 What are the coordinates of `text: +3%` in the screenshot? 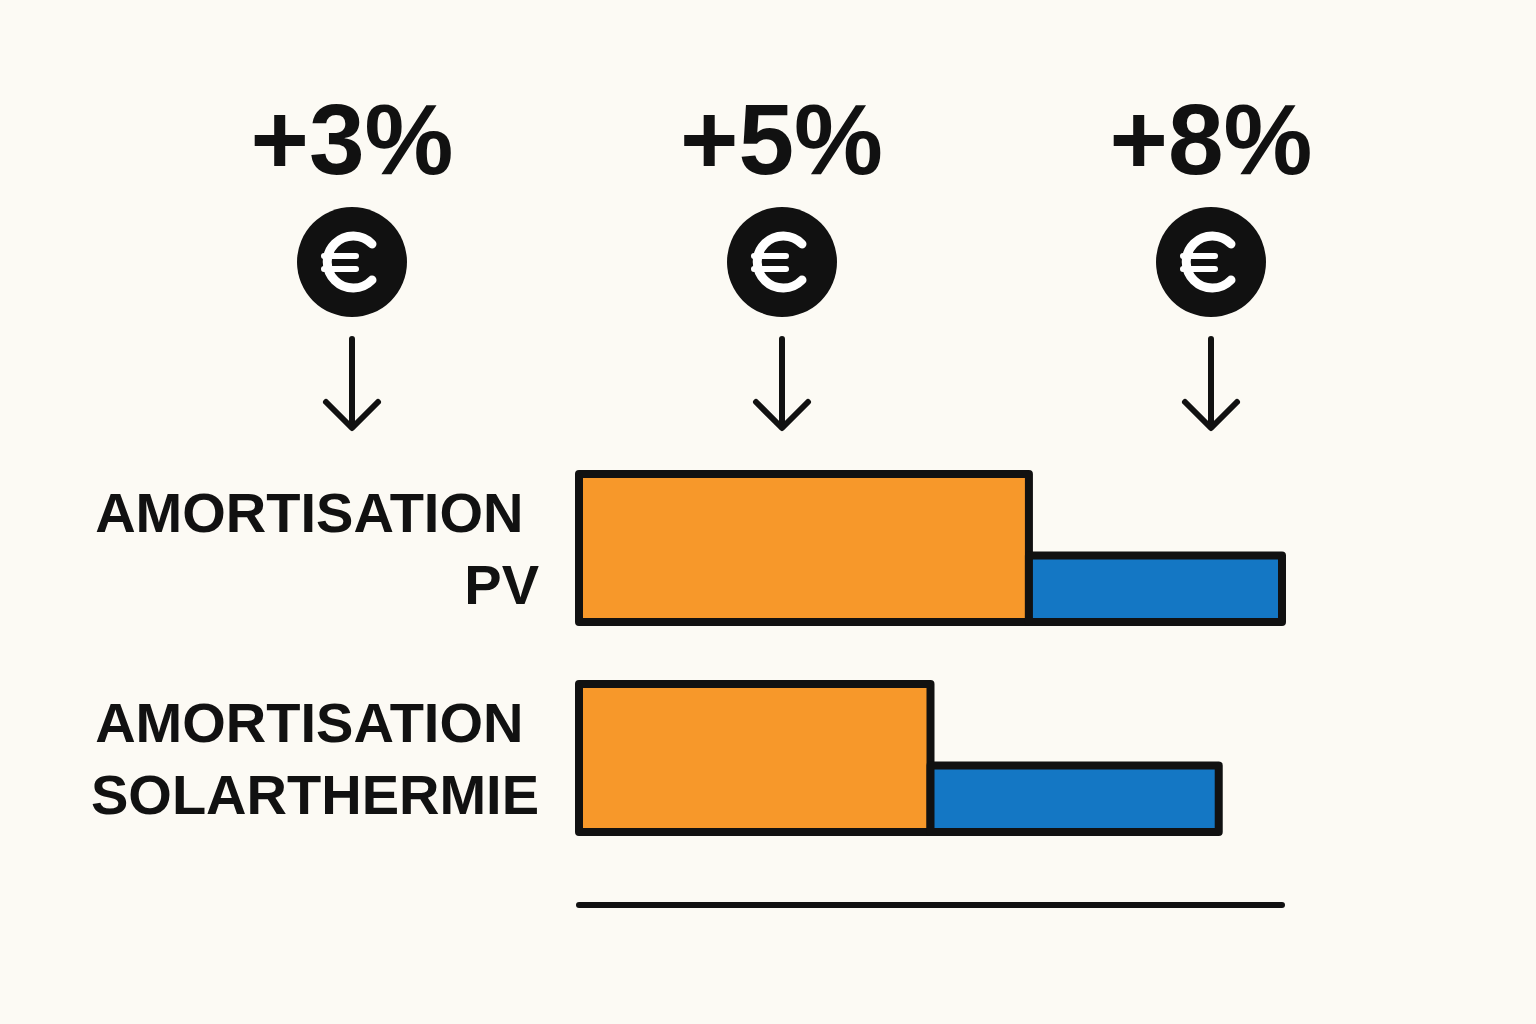 It's located at (352, 139).